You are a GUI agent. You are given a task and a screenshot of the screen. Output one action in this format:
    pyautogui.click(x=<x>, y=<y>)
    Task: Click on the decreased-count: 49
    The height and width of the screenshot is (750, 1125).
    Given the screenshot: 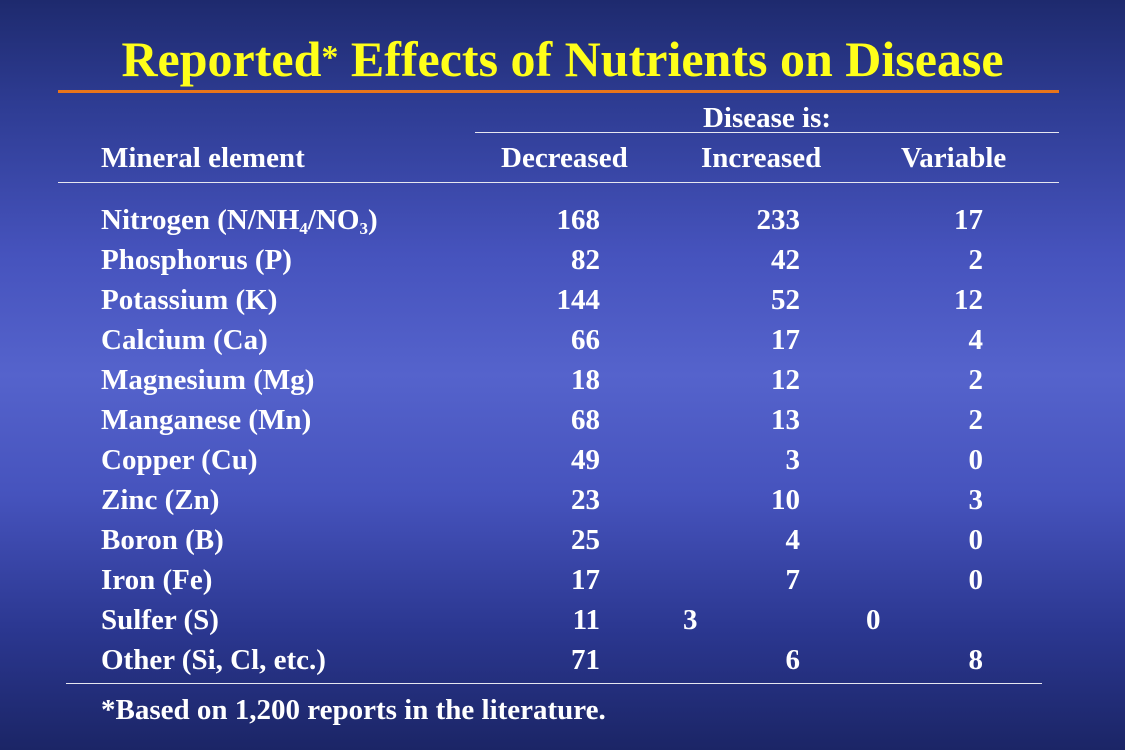 What is the action you would take?
    pyautogui.click(x=585, y=460)
    